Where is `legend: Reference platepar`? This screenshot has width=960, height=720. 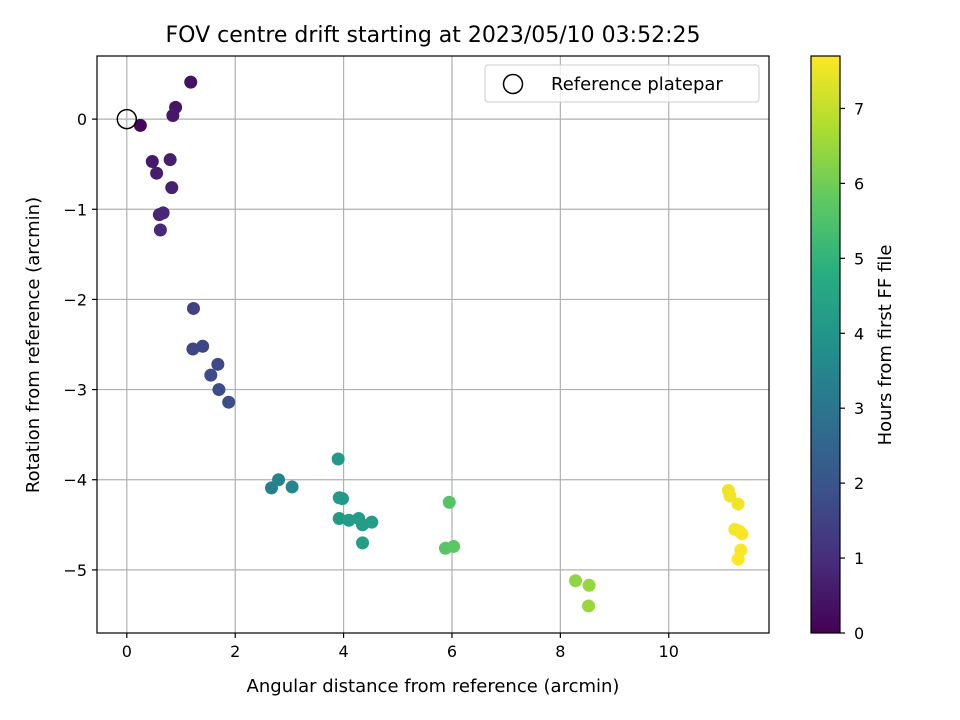 legend: Reference platepar is located at coordinates (622, 83).